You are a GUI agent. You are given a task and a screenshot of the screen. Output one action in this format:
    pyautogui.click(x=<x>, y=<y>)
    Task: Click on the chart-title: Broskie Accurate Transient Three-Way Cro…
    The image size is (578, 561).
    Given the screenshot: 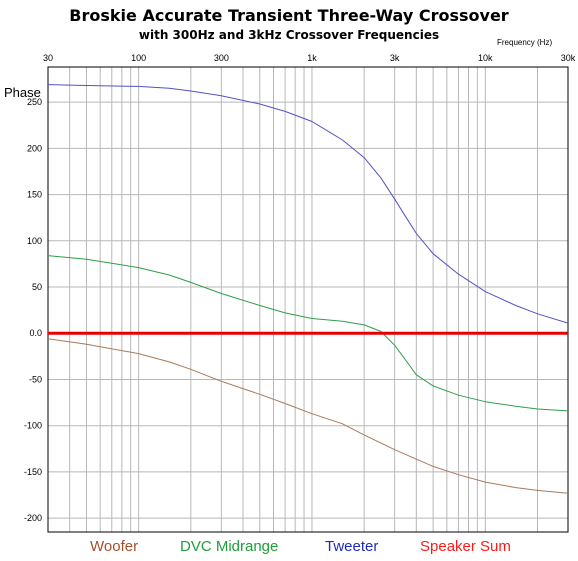 What is the action you would take?
    pyautogui.click(x=289, y=15)
    